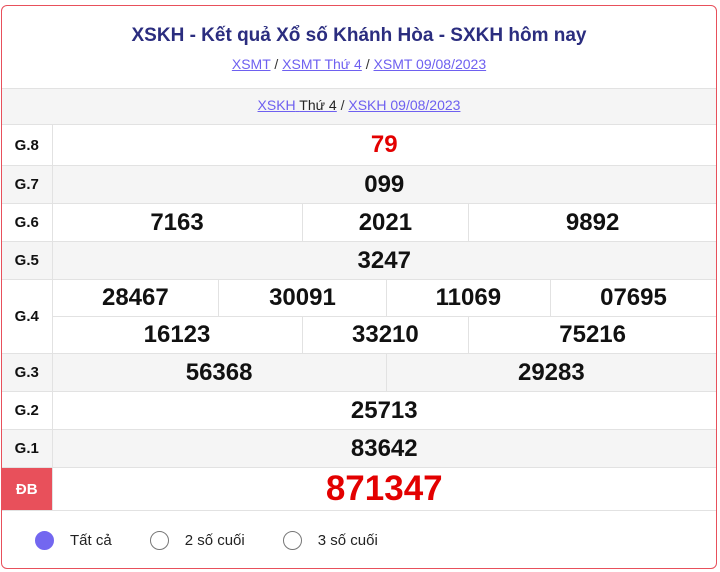 This screenshot has width=720, height=572. I want to click on link-xsmt-thu4: XSMT Thứ 4, so click(322, 64).